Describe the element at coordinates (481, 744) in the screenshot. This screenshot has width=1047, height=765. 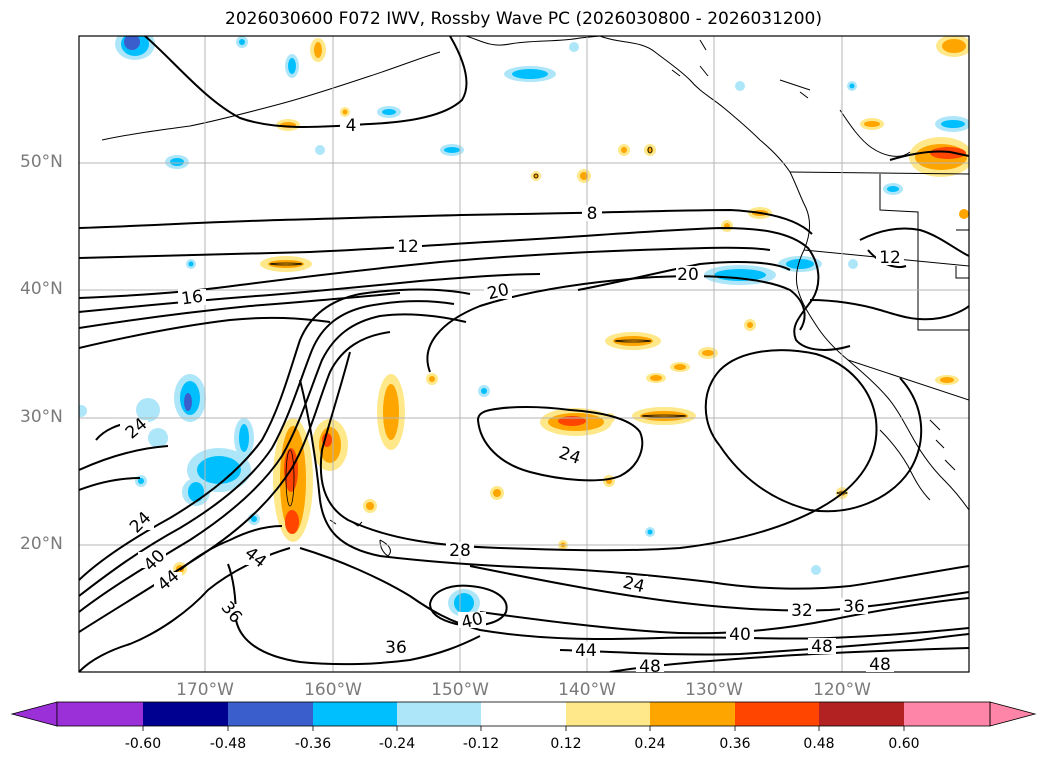
I see `colorbar-tick-label: -0.12` at that location.